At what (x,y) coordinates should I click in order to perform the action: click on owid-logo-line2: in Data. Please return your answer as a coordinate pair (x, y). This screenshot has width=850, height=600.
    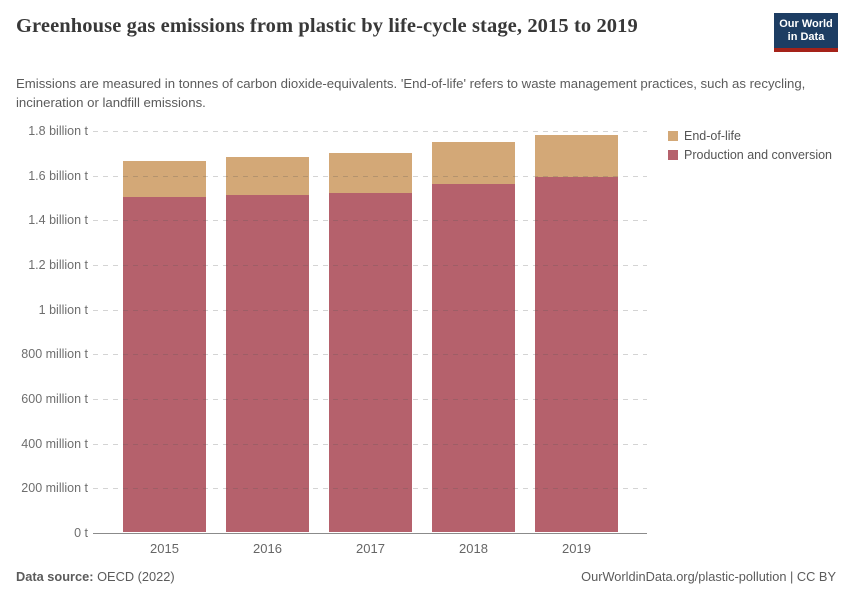
    Looking at the image, I should click on (806, 37).